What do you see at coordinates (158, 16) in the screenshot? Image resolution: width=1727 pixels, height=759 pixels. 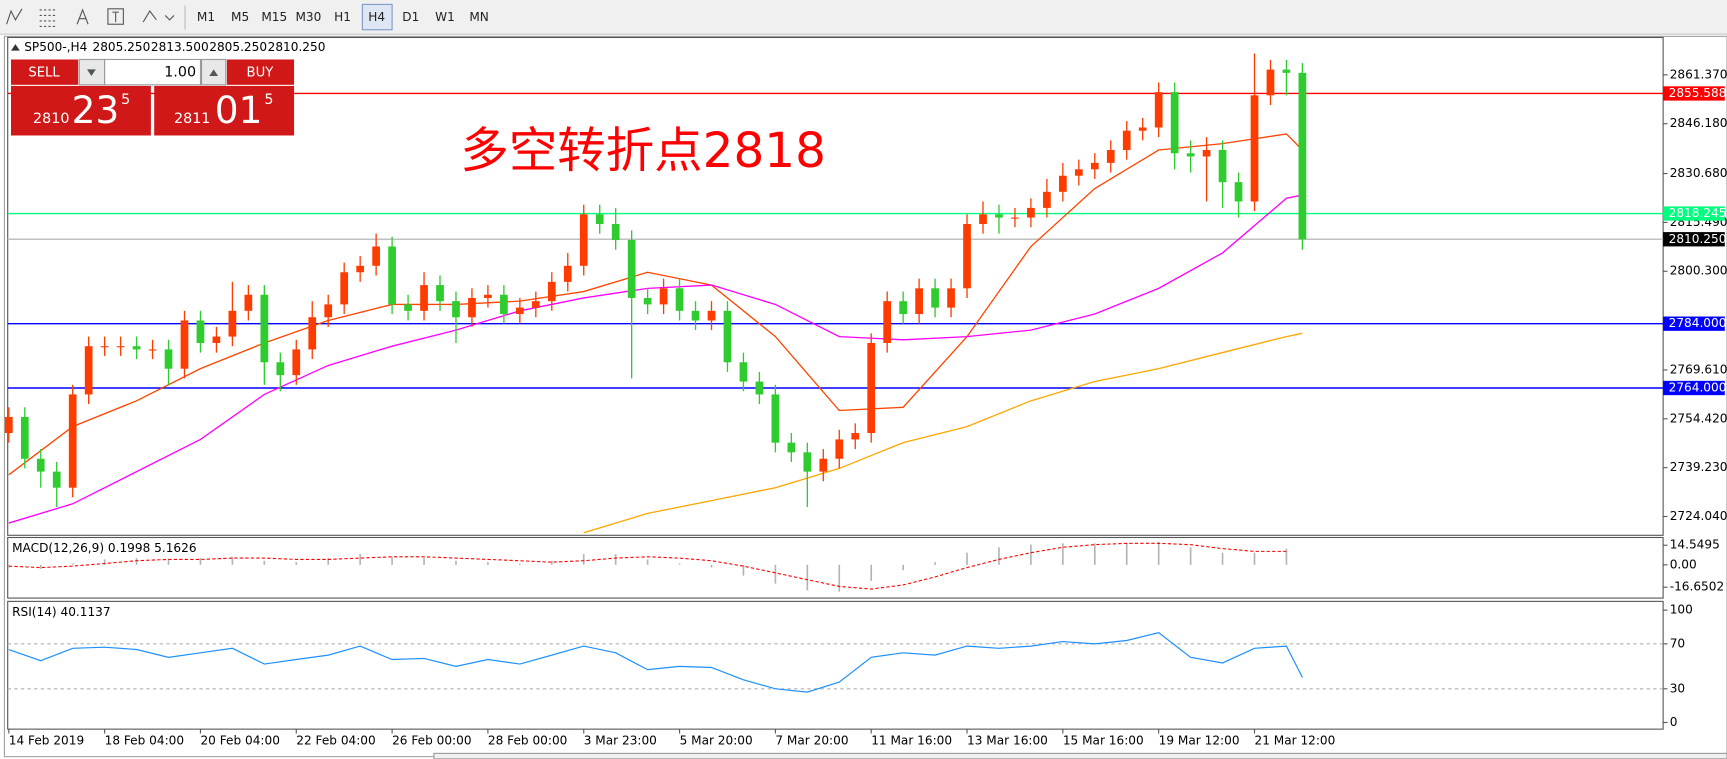 I see `icon-objects` at bounding box center [158, 16].